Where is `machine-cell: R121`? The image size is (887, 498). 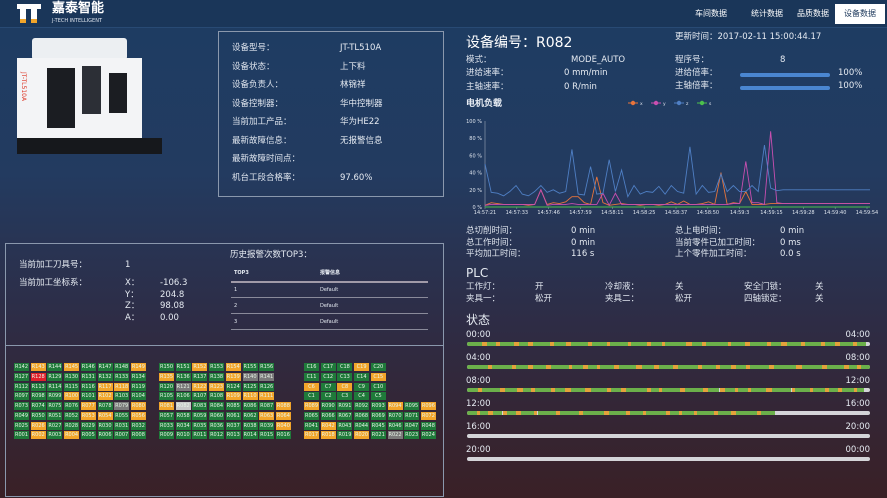 machine-cell: R121 is located at coordinates (183, 386).